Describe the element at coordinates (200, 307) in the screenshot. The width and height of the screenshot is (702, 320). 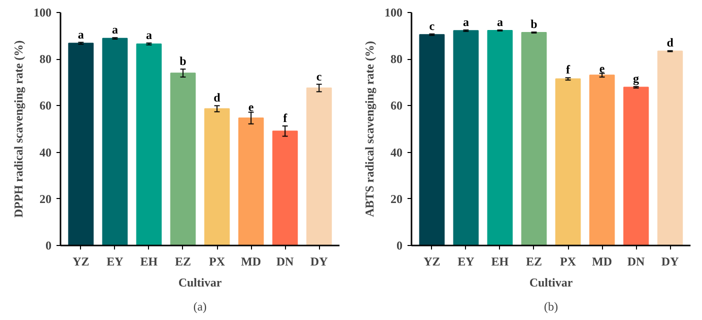
I see `text: (a)` at that location.